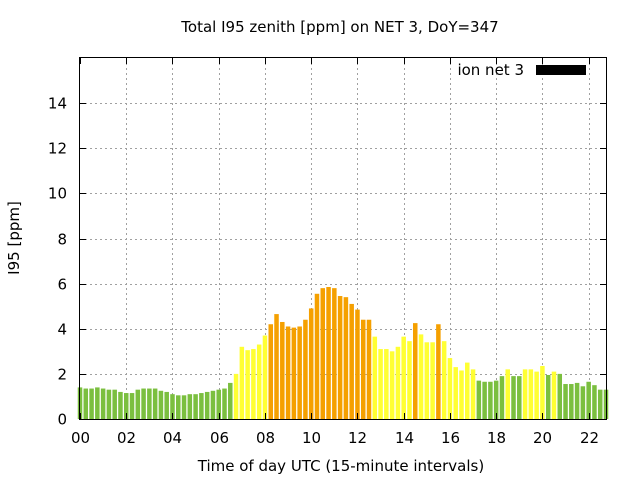 Image resolution: width=640 pixels, height=480 pixels. Describe the element at coordinates (62, 285) in the screenshot. I see `y-tick-label: 6` at that location.